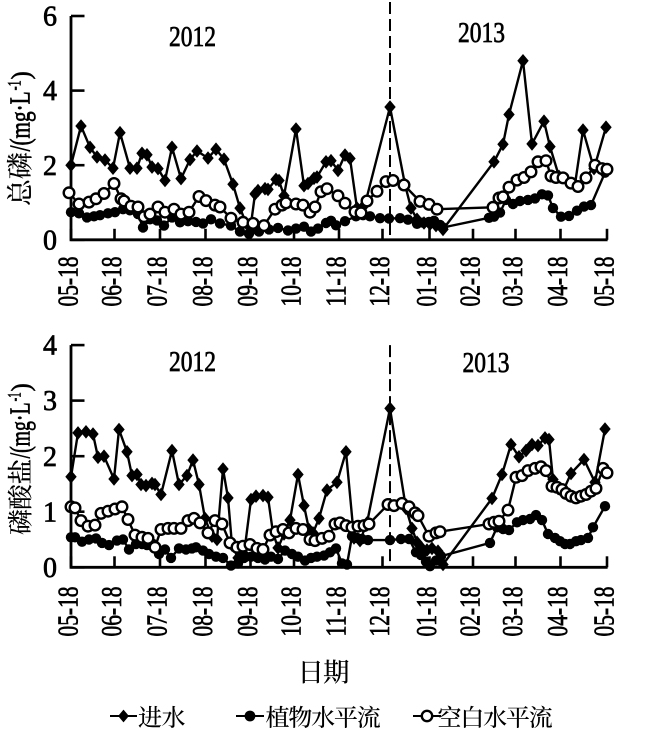 This screenshot has height=739, width=655. What do you see at coordinates (50, 512) in the screenshot?
I see `svg-text: 1` at bounding box center [50, 512].